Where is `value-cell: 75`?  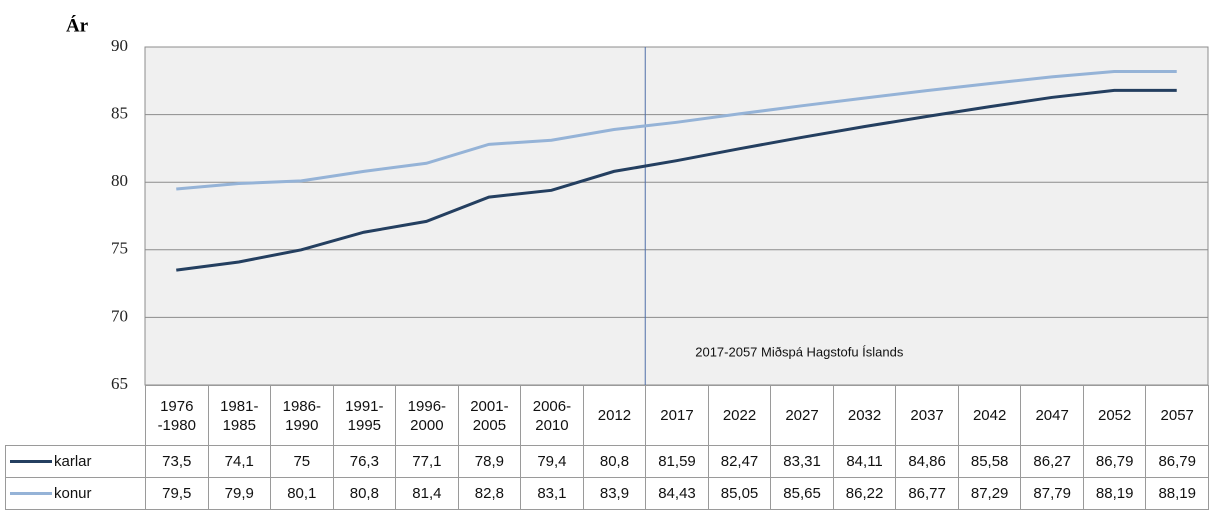 value-cell: 75 is located at coordinates (302, 461).